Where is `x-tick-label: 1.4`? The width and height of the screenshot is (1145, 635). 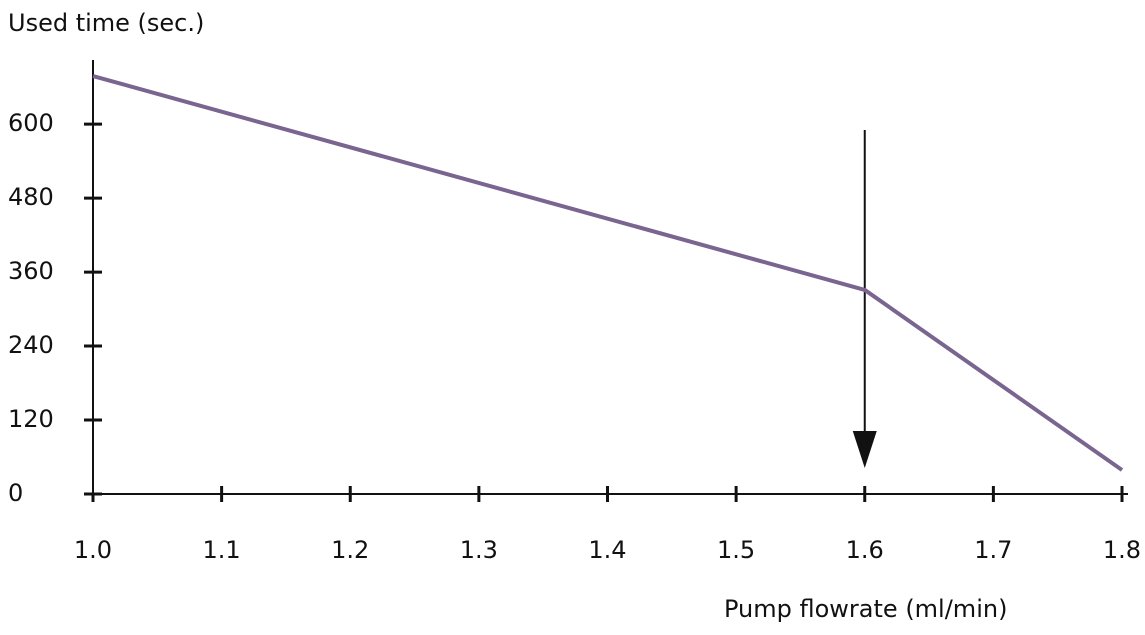
x-tick-label: 1.4 is located at coordinates (607, 550).